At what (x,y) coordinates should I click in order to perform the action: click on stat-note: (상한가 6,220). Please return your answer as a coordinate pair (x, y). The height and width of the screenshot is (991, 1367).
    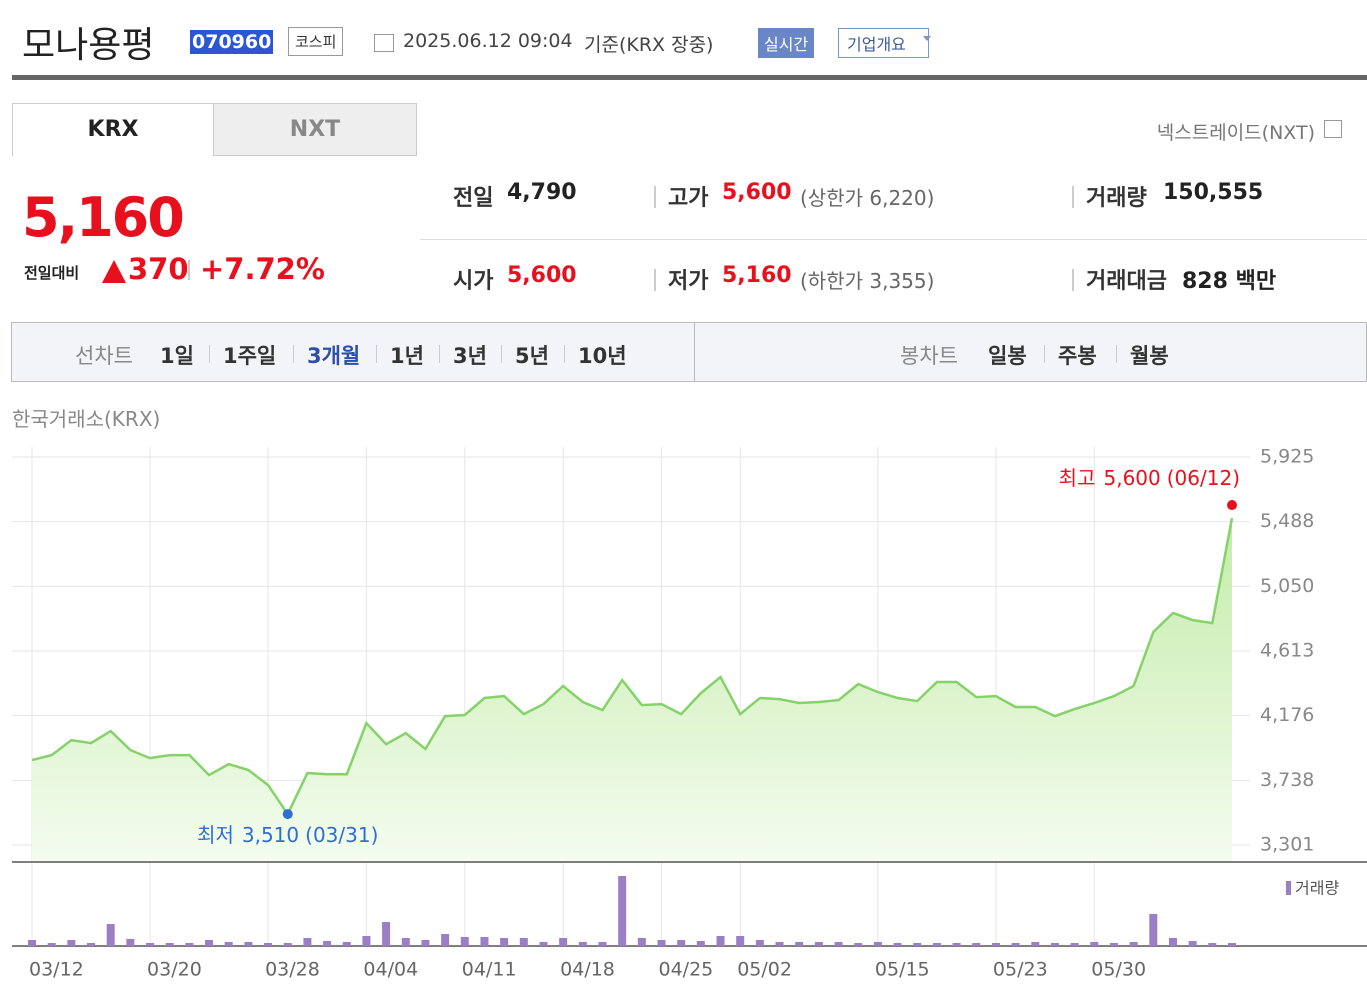
    Looking at the image, I should click on (867, 198).